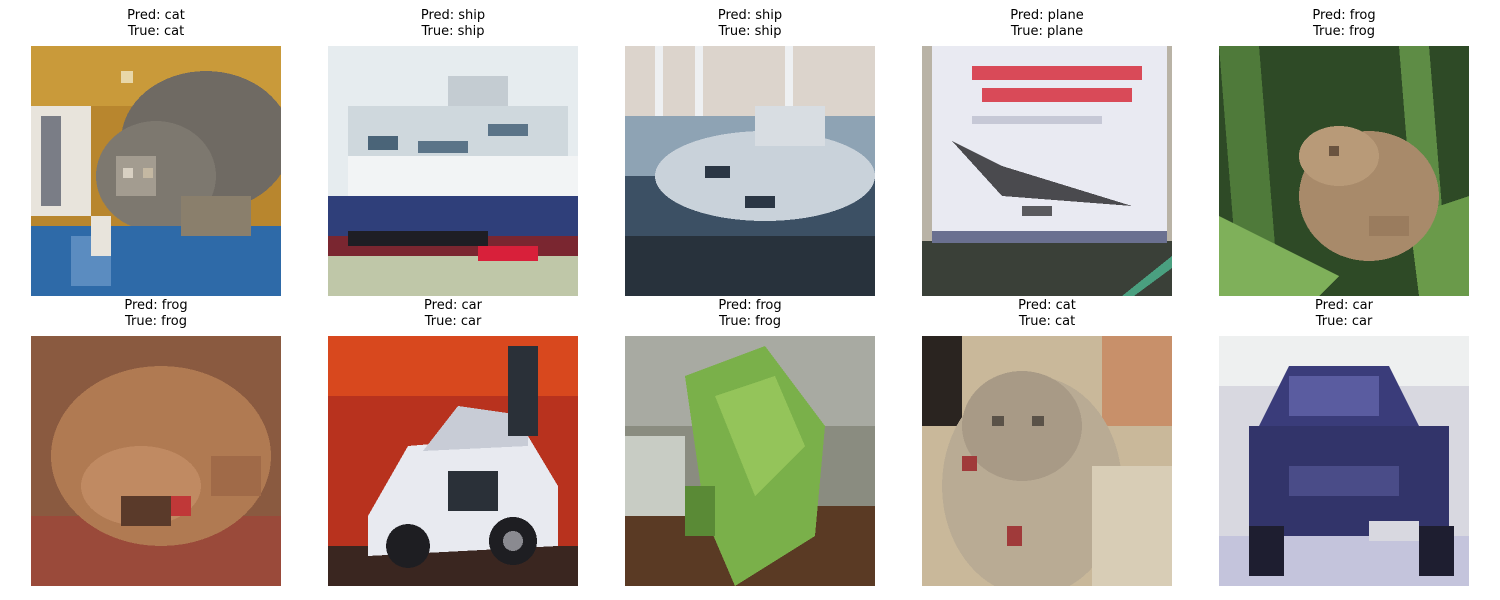 The image size is (1500, 600). What do you see at coordinates (1047, 15) in the screenshot?
I see `pred-label: Pred: plane` at bounding box center [1047, 15].